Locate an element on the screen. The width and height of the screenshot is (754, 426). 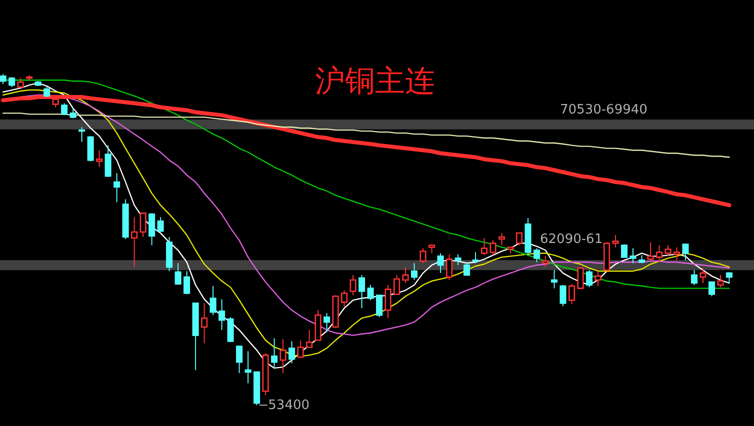
chart-title: 沪铜主连 is located at coordinates (375, 81).